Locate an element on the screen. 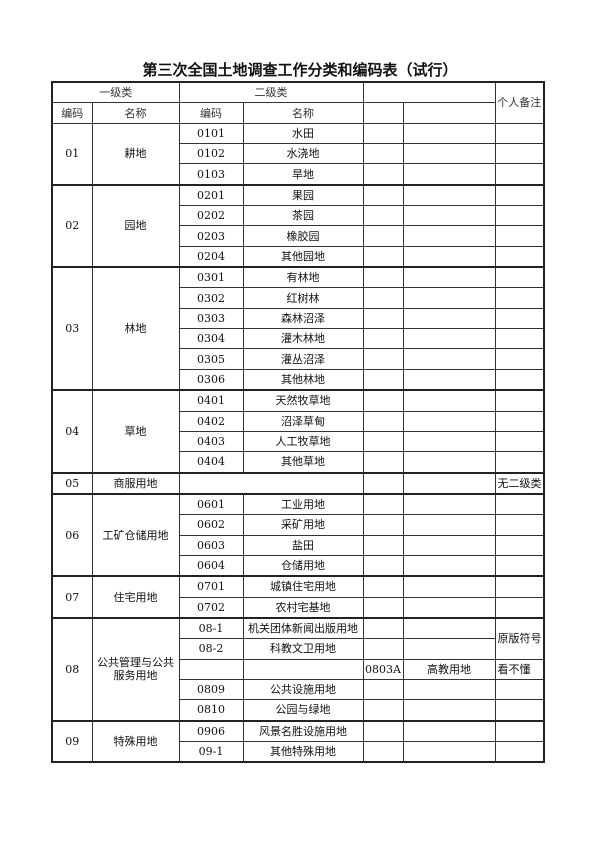  table-row: 04 草地 0401 天然牧草地 is located at coordinates (298, 431).